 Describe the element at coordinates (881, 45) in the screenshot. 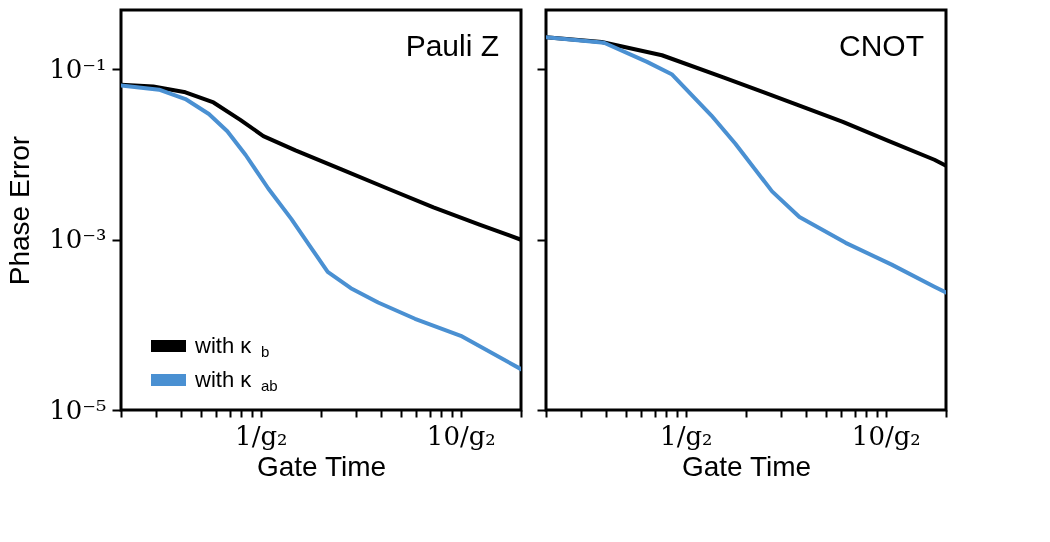

I see `annotation: CNOT` at that location.